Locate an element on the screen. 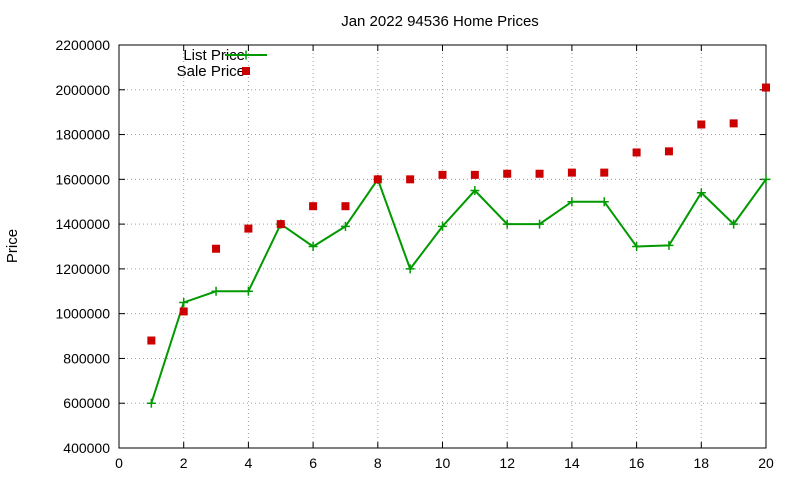  legend-label: List Price is located at coordinates (214, 55).